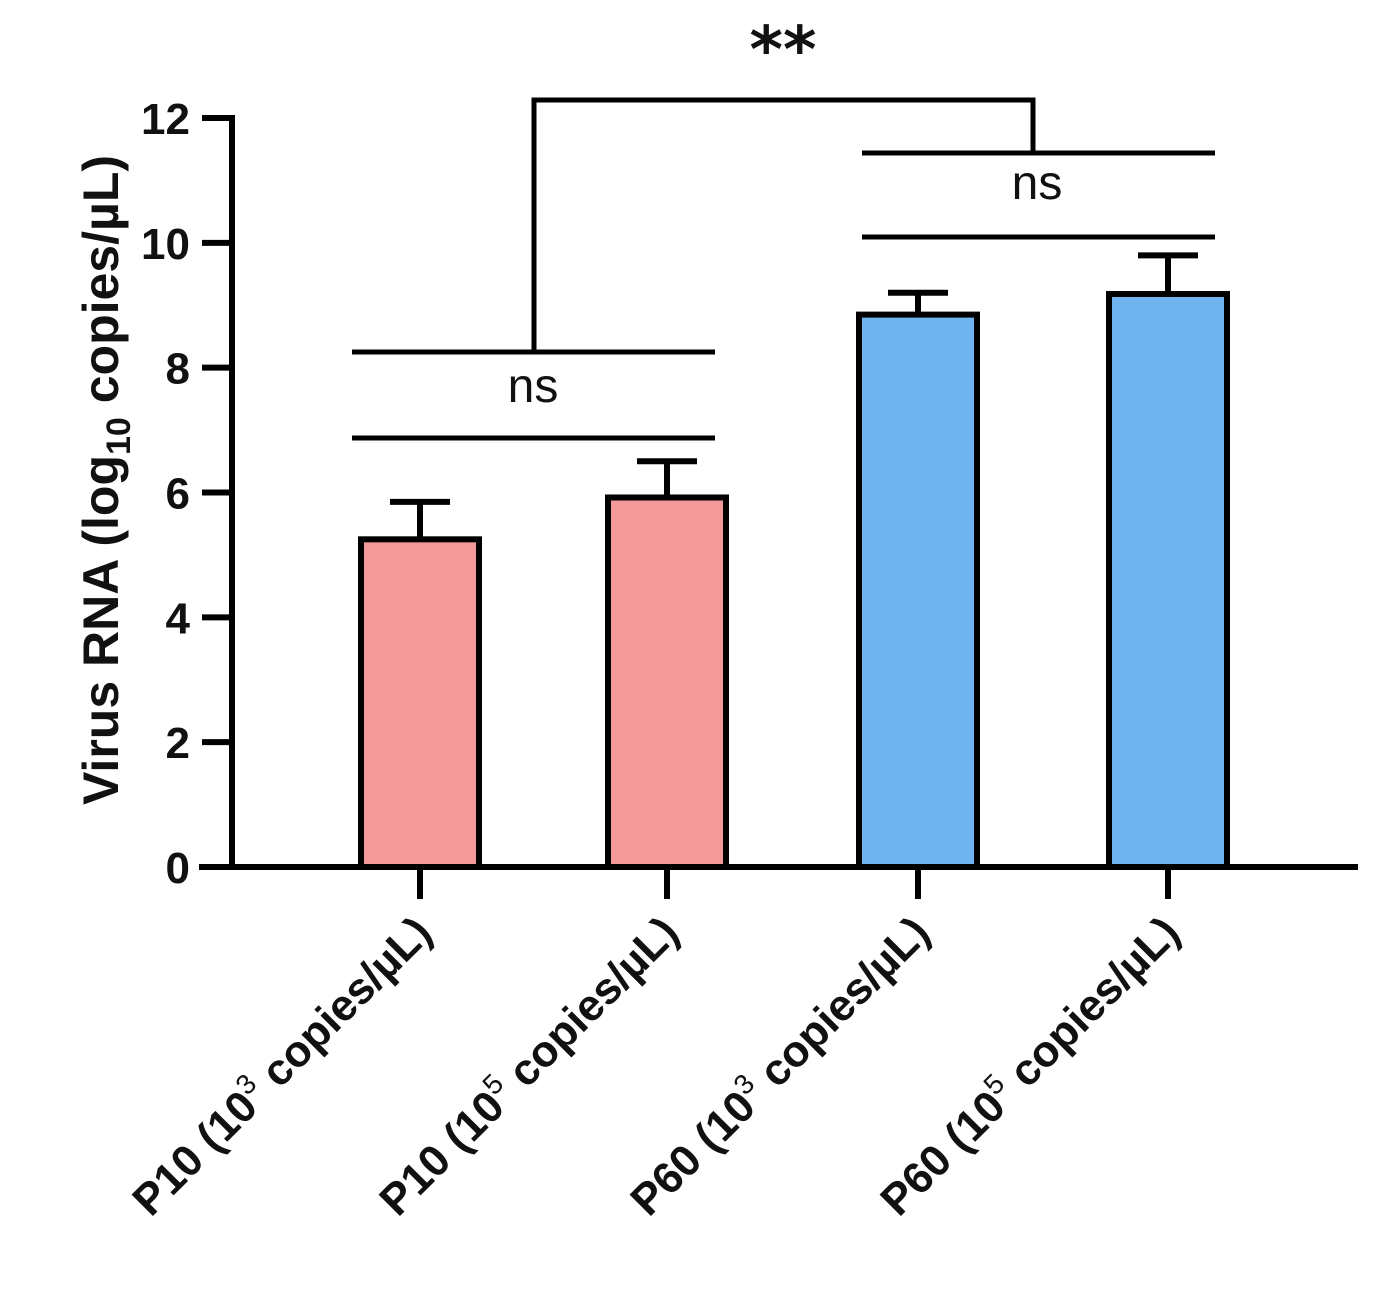 This screenshot has height=1315, width=1384. I want to click on significance-stars: **, so click(783, 51).